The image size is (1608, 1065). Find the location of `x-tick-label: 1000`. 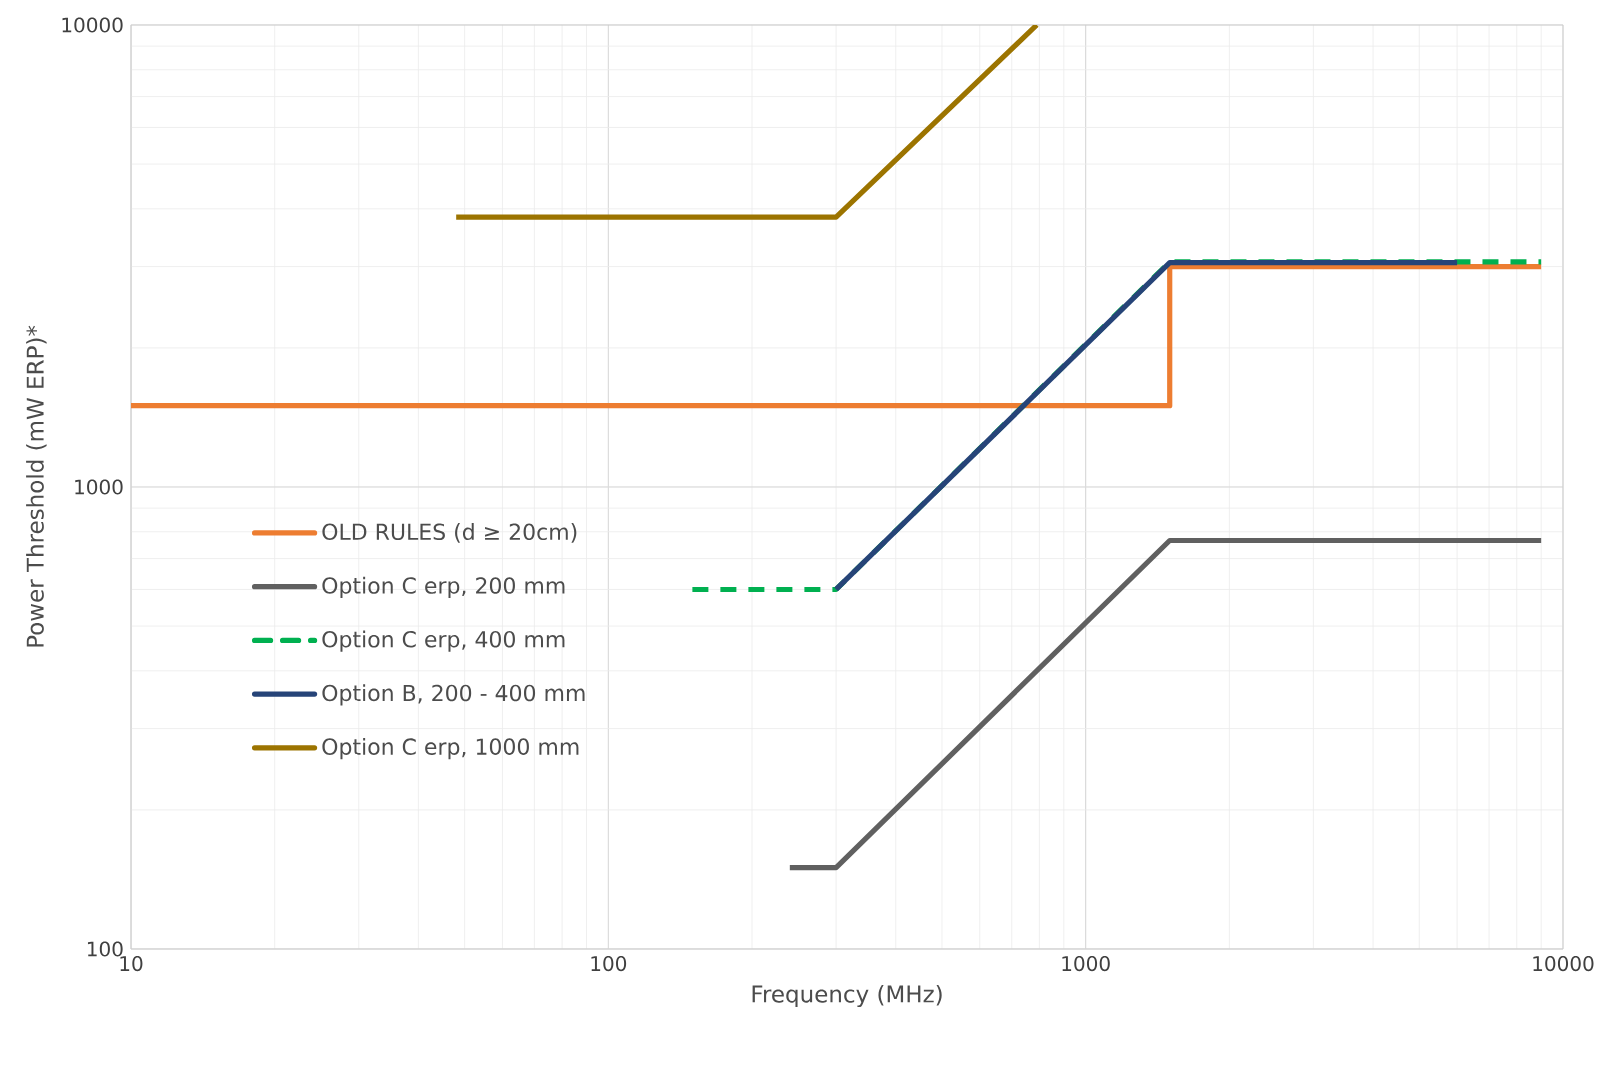

x-tick-label: 1000 is located at coordinates (1086, 964).